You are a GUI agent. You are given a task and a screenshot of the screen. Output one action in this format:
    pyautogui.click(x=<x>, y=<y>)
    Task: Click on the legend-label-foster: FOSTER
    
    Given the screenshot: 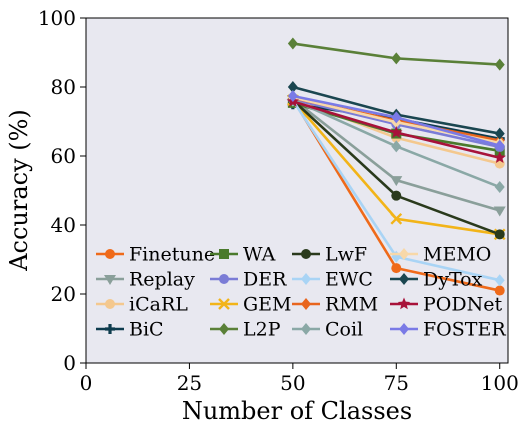 What is the action you would take?
    pyautogui.click(x=464, y=330)
    